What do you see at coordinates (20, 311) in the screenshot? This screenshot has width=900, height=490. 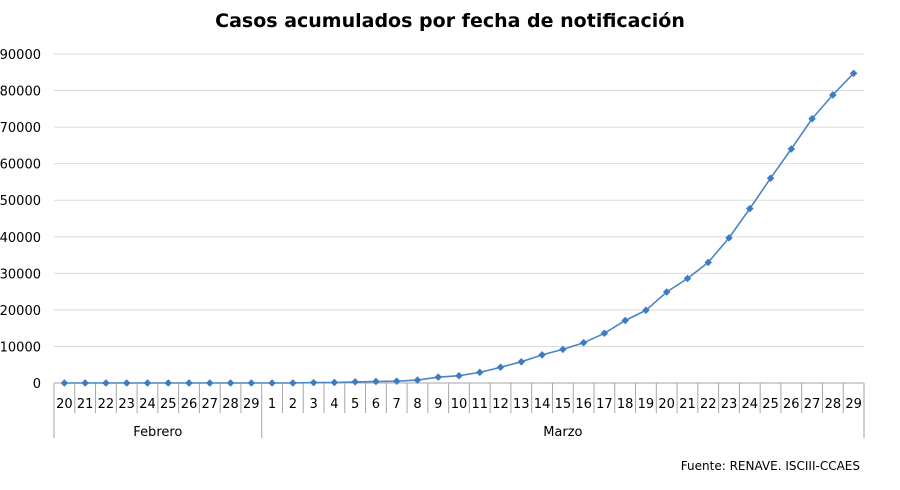 I see `y-tick-label: 20000` at bounding box center [20, 311].